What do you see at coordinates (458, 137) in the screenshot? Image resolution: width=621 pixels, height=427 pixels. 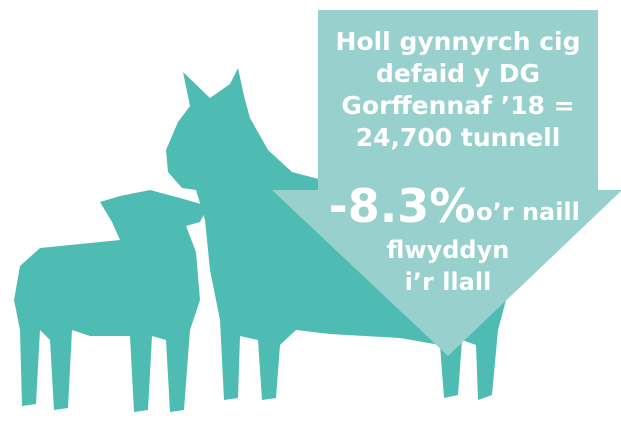 I see `headline-line: 24,700 tunnell` at bounding box center [458, 137].